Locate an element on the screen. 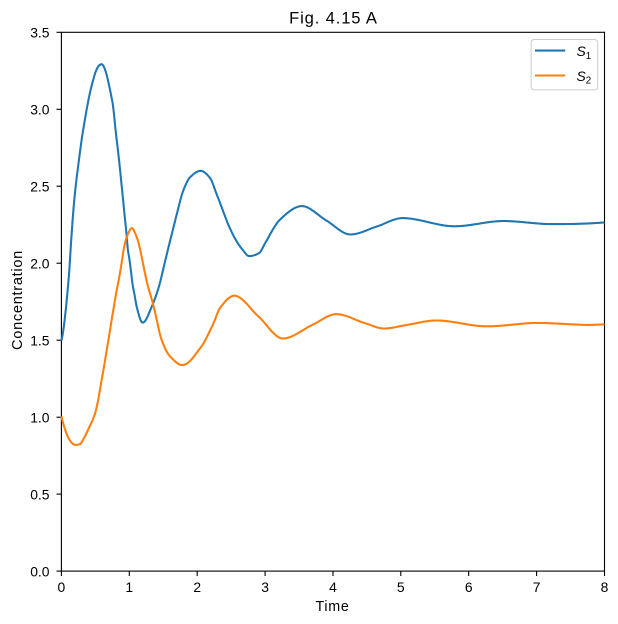 This screenshot has width=618, height=624. svg-text: 7 is located at coordinates (537, 587).